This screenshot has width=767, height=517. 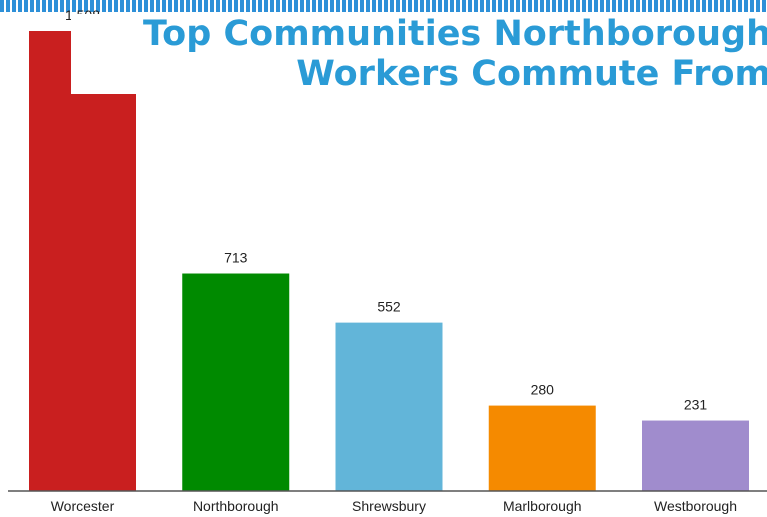 I want to click on dashed-header-rule, so click(x=383, y=6).